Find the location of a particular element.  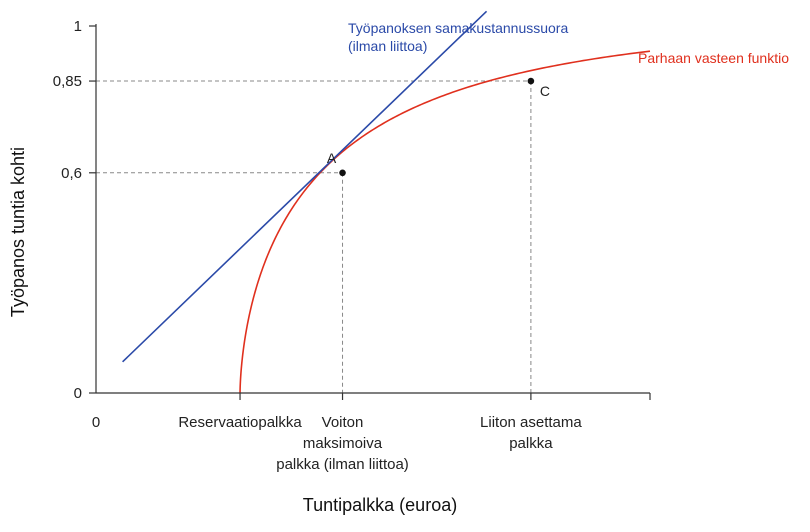

points: AC is located at coordinates (438, 127).